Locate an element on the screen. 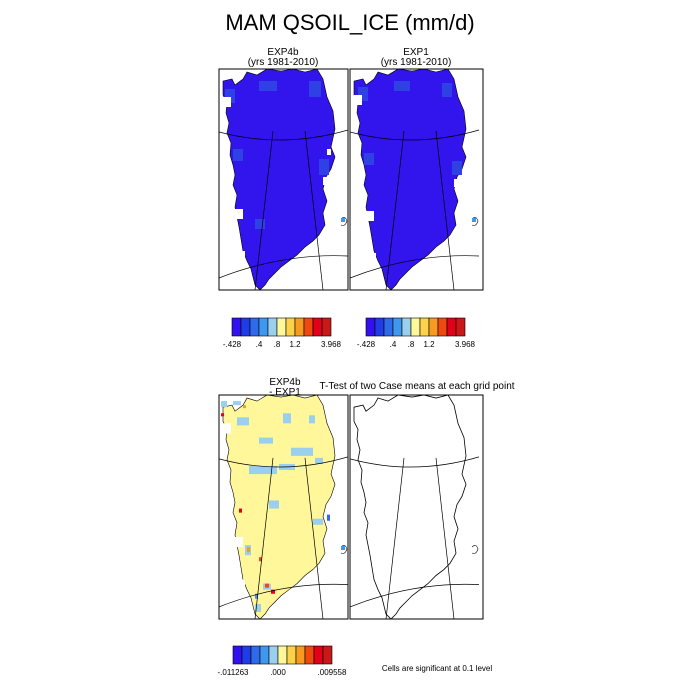  panel-exp1-frame is located at coordinates (416, 179).